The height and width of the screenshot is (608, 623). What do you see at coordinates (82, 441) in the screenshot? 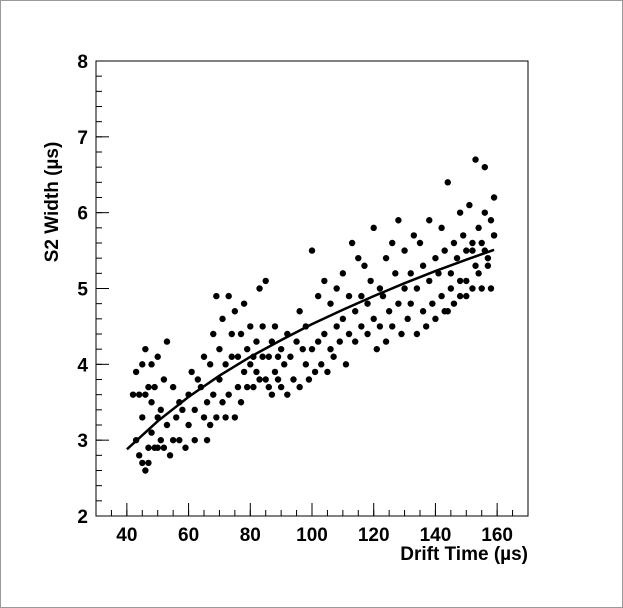
I see `y-tick-label: 3` at bounding box center [82, 441].